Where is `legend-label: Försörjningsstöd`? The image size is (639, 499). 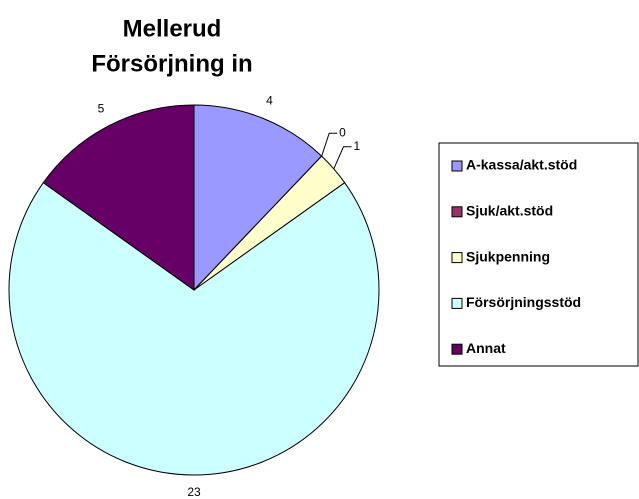
legend-label: Försörjningsstöd is located at coordinates (523, 302).